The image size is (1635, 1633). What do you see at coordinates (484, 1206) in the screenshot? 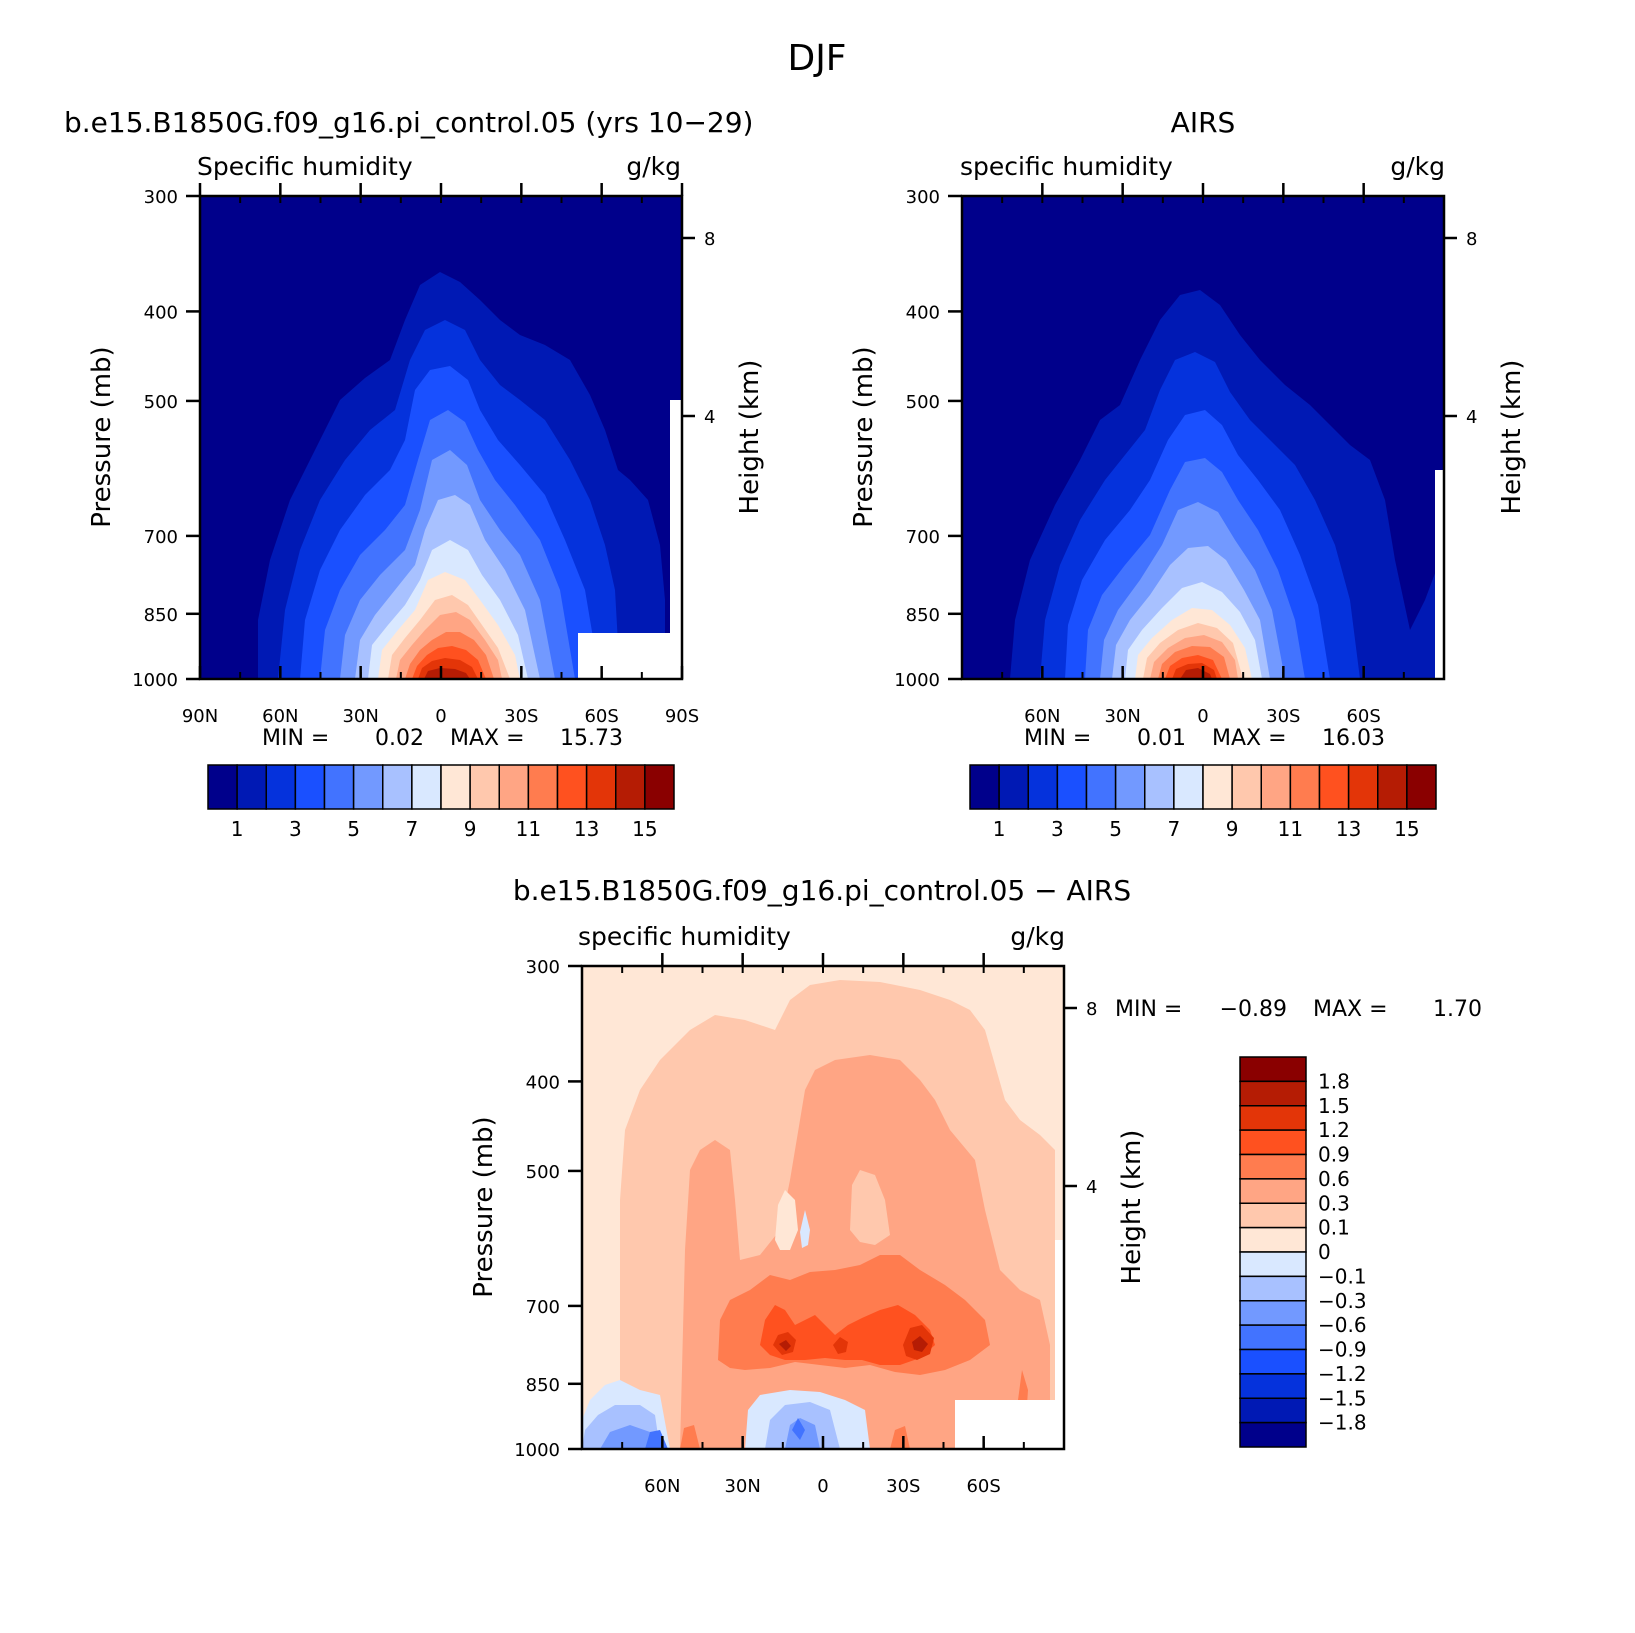
I see `panel-difference-ylabel: Pressure (mb)` at bounding box center [484, 1206].